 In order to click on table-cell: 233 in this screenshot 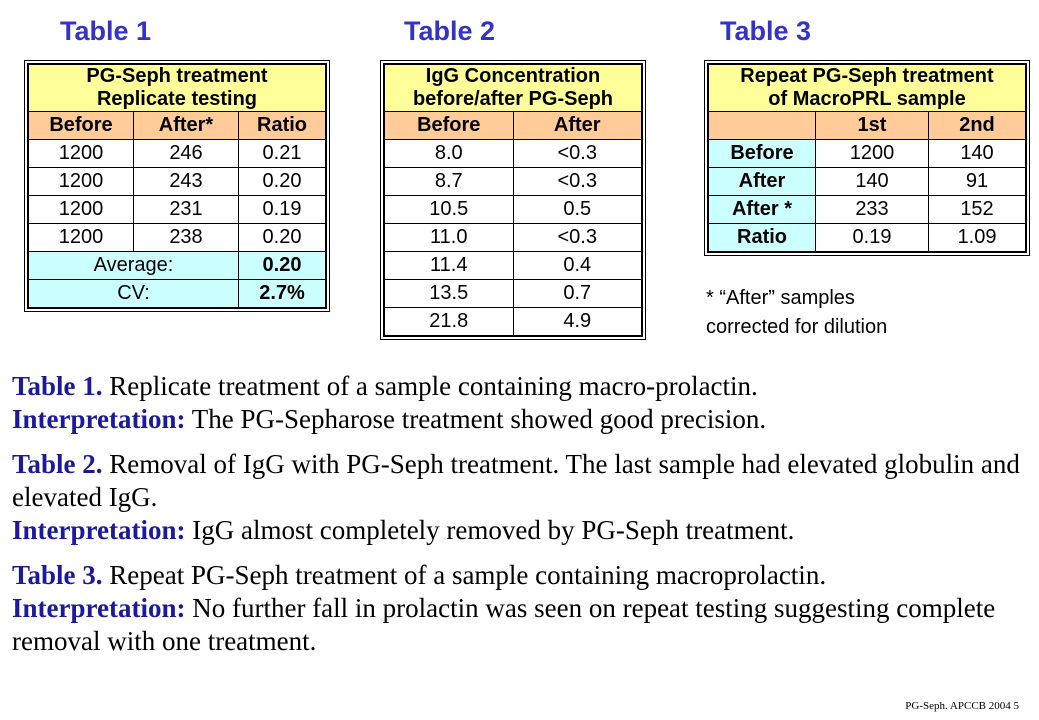, I will do `click(872, 209)`.